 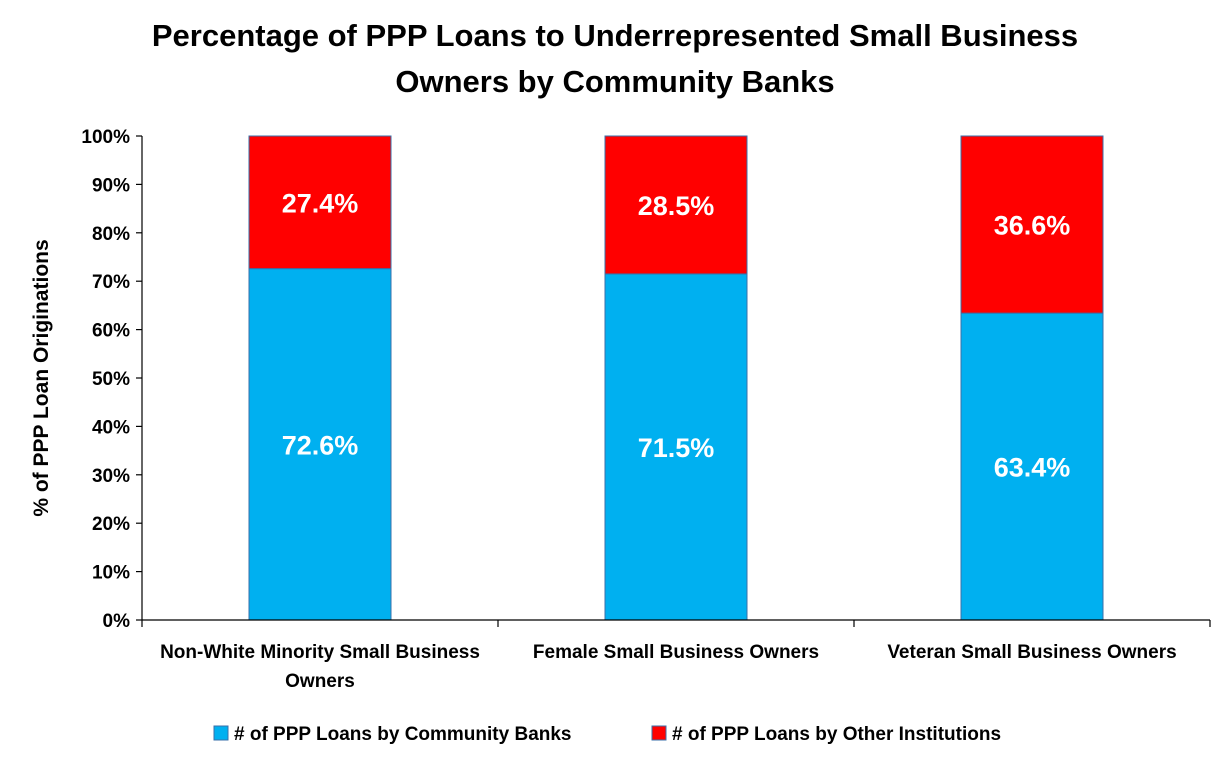 I want to click on data-label-other-institutions-1: 27.4%, so click(x=320, y=203).